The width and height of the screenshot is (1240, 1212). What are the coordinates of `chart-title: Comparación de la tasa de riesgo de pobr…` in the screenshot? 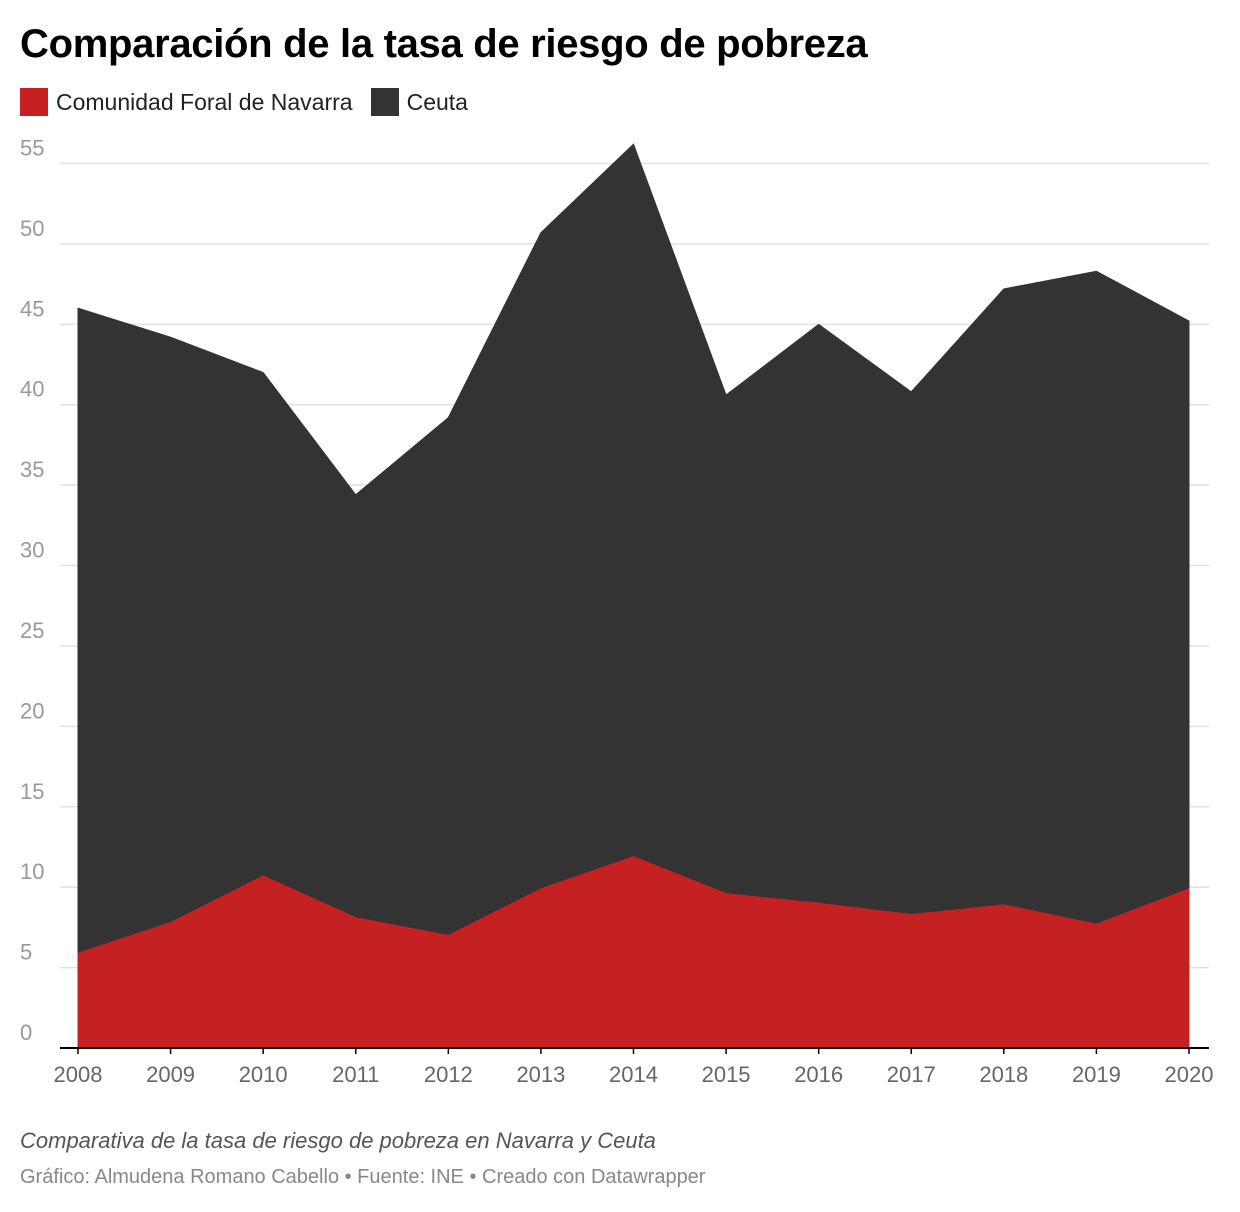 It's located at (444, 44).